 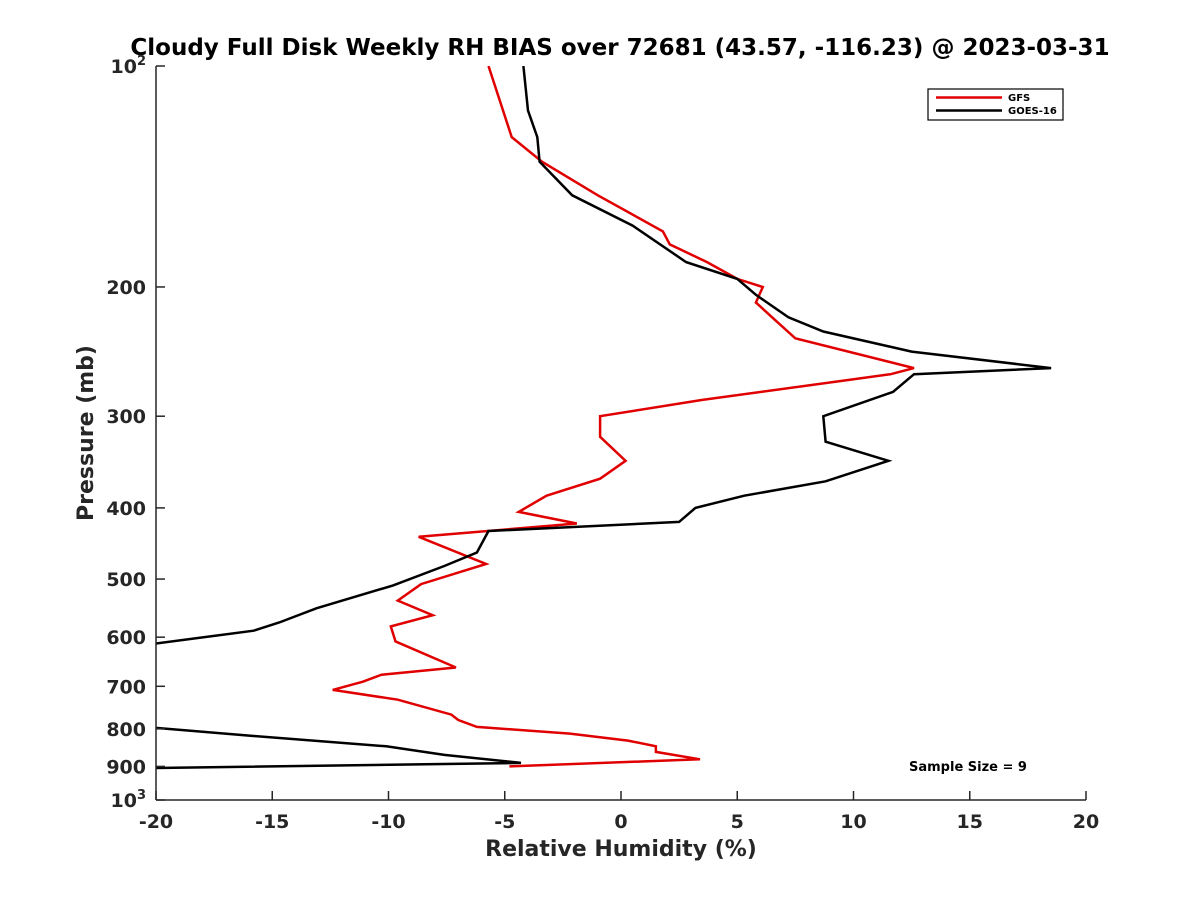 I want to click on x-tick-label: -5, so click(x=504, y=822).